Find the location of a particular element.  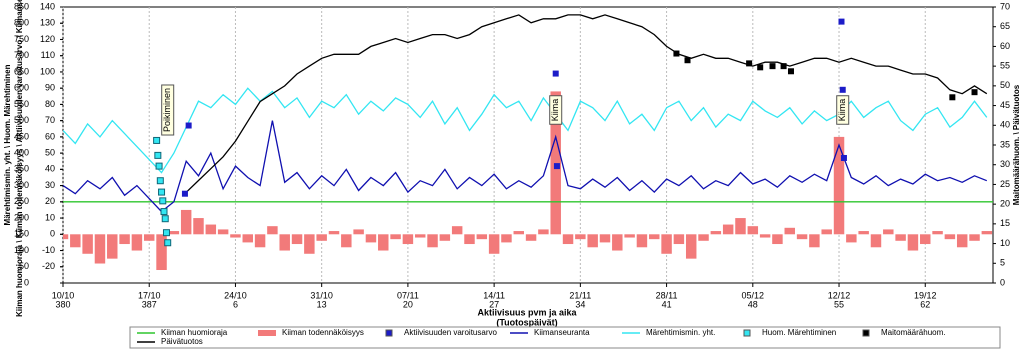

x-axis-title: Aktiivisuus pvm ja aika is located at coordinates (527, 312).